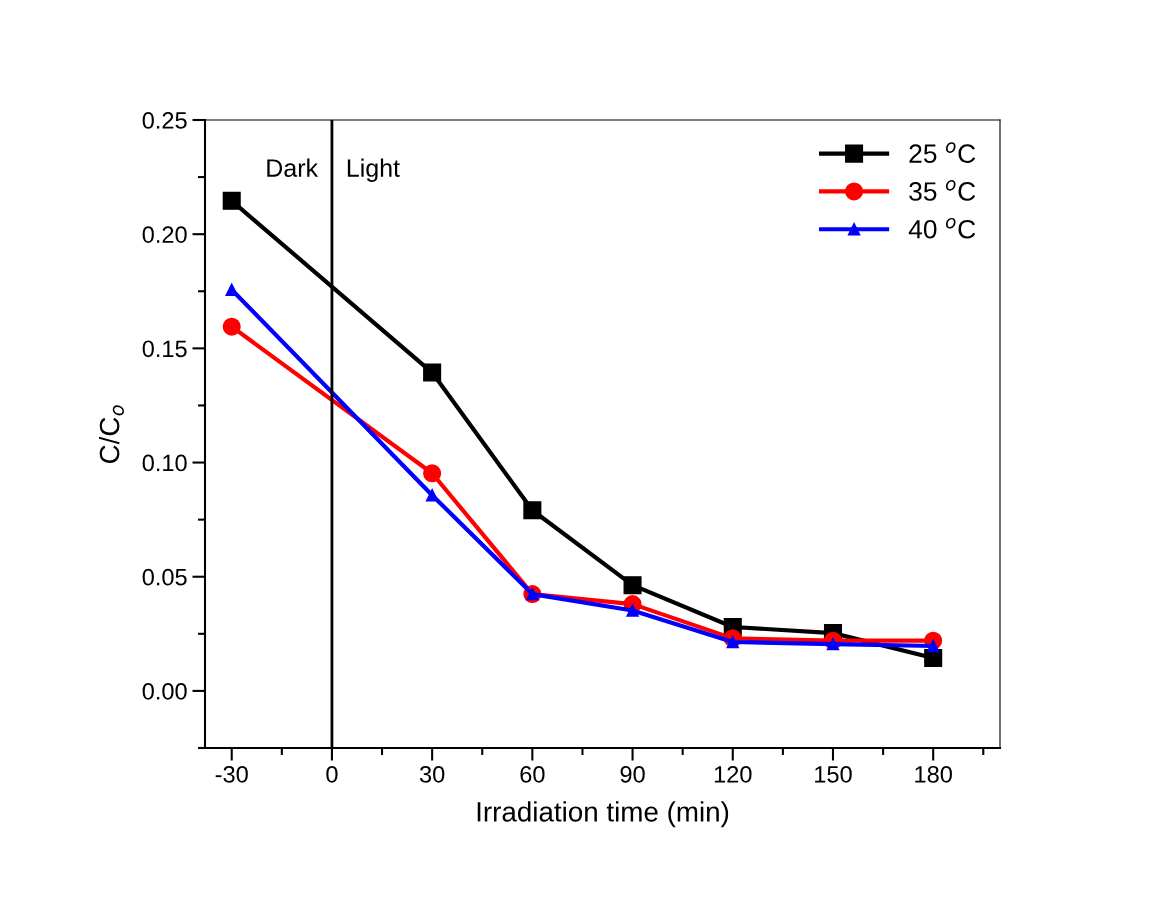 The height and width of the screenshot is (897, 1156). Describe the element at coordinates (373, 170) in the screenshot. I see `annotation: Light` at that location.